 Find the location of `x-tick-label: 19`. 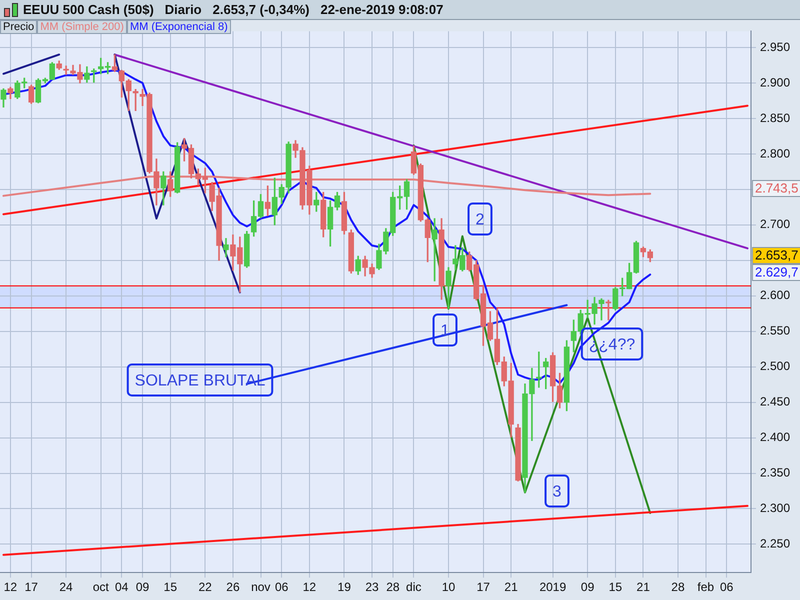

x-tick-label: 19 is located at coordinates (345, 587).